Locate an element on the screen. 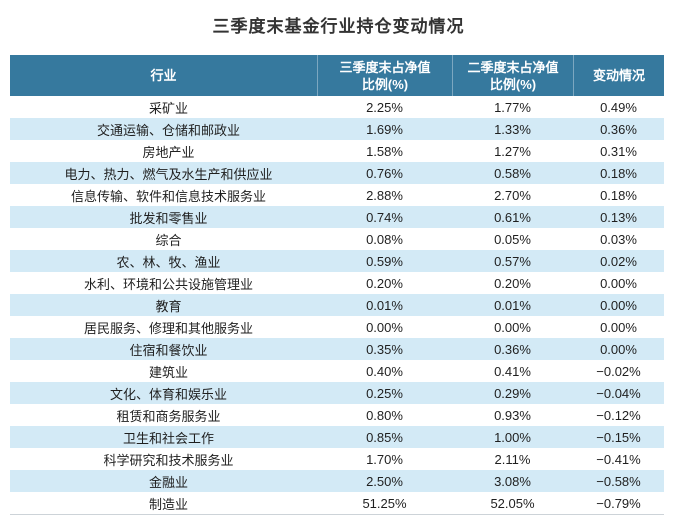  table-header: 行业 三季度末占净值 比例(%) 二季度末占净值 比例(%) 变动情况 is located at coordinates (337, 75).